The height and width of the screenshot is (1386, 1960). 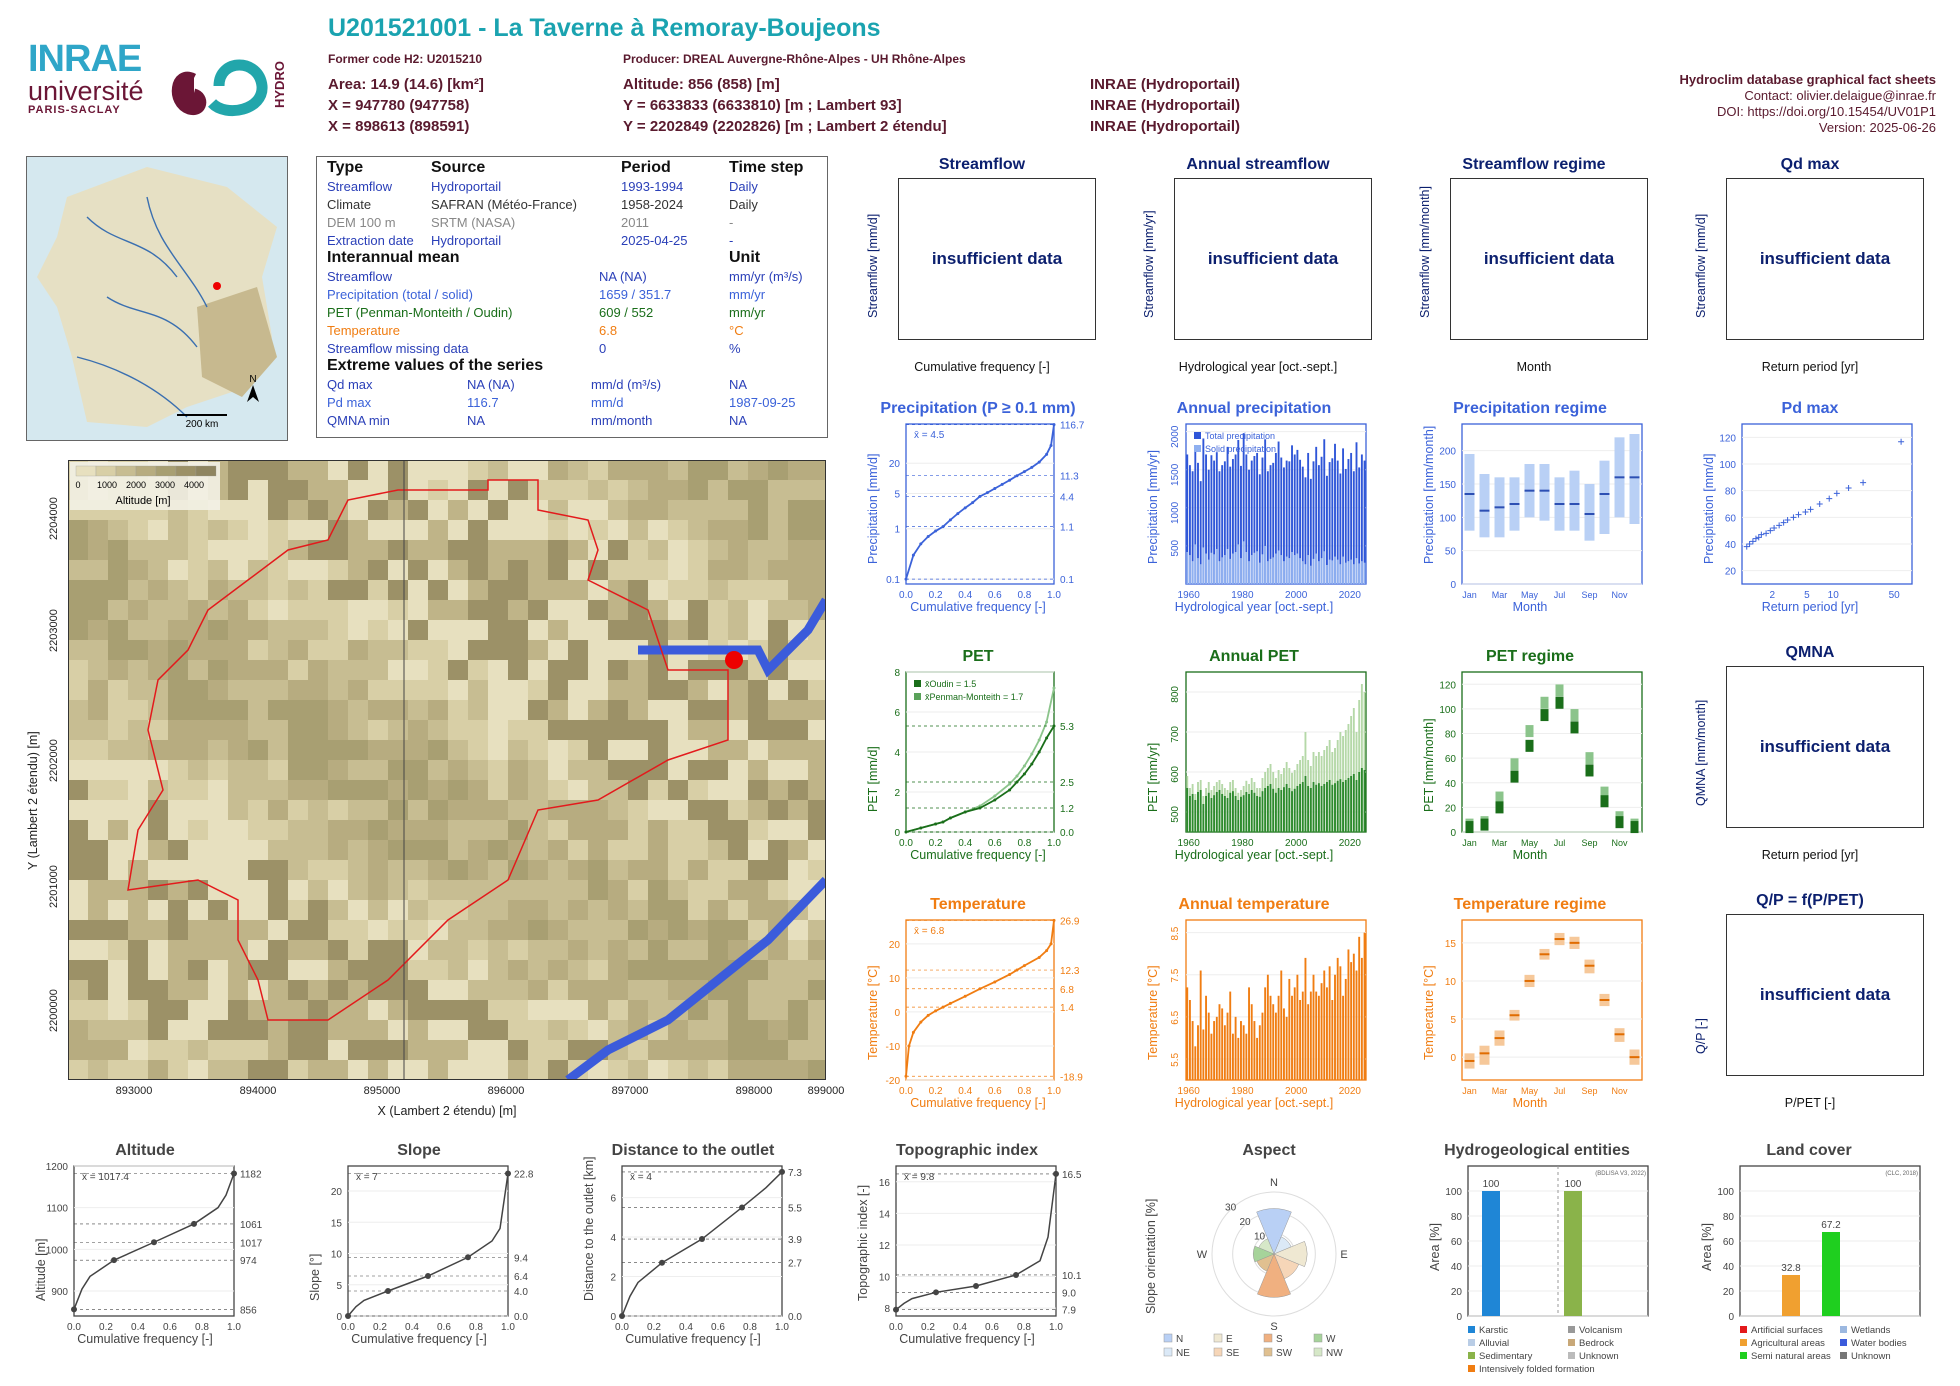 What do you see at coordinates (1530, 607) in the screenshot?
I see `x-axis-label: Month` at bounding box center [1530, 607].